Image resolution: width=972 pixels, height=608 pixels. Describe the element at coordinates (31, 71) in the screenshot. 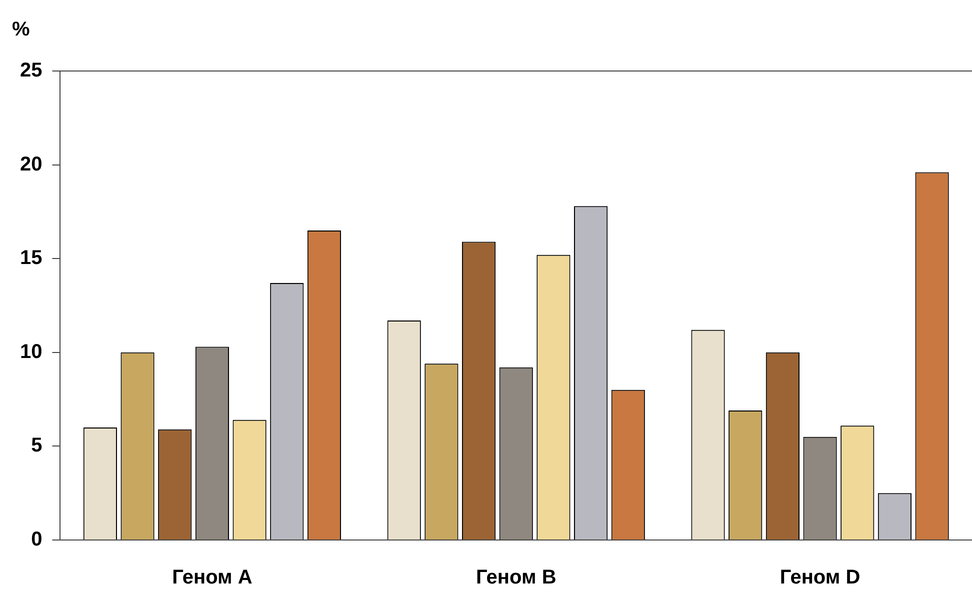

I see `y-tick-label: 25` at that location.